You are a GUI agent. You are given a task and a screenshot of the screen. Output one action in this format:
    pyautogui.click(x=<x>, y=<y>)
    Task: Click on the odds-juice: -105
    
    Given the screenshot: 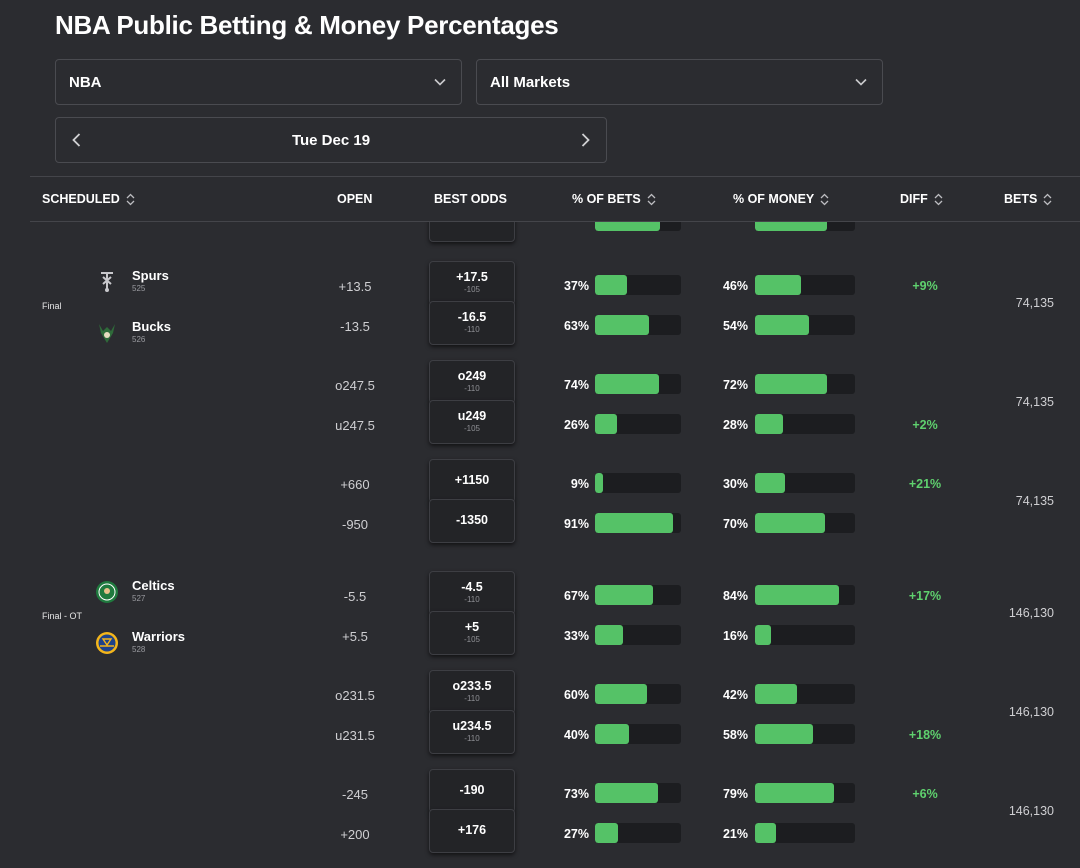 What is the action you would take?
    pyautogui.click(x=471, y=428)
    